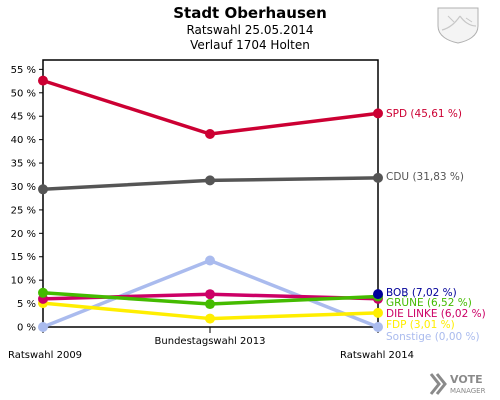 The height and width of the screenshot is (400, 500). Describe the element at coordinates (424, 114) in the screenshot. I see `series-end-label: SPD (45,61 %)` at that location.